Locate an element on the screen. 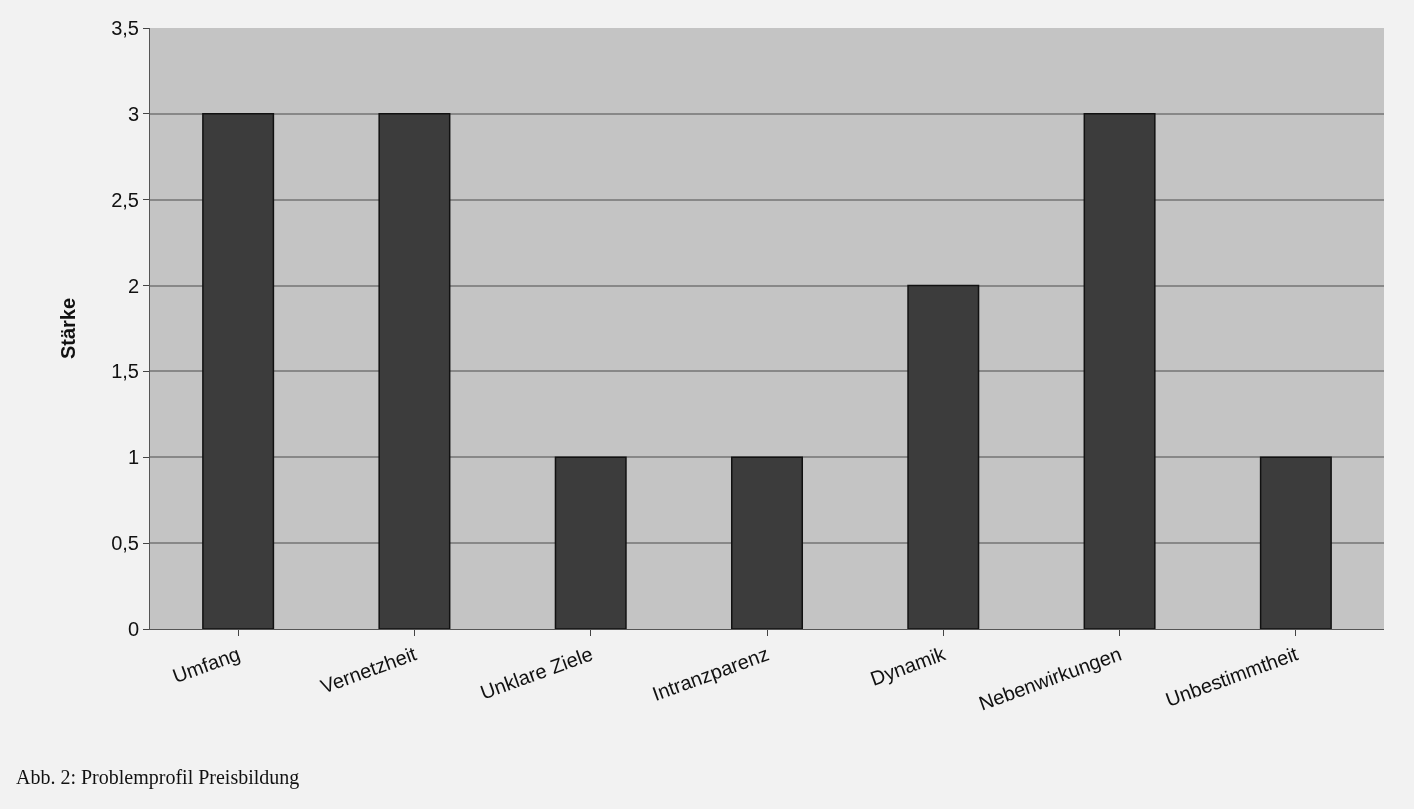 This screenshot has width=1414, height=809. x-tick-label: Unklare Ziele is located at coordinates (536, 673).